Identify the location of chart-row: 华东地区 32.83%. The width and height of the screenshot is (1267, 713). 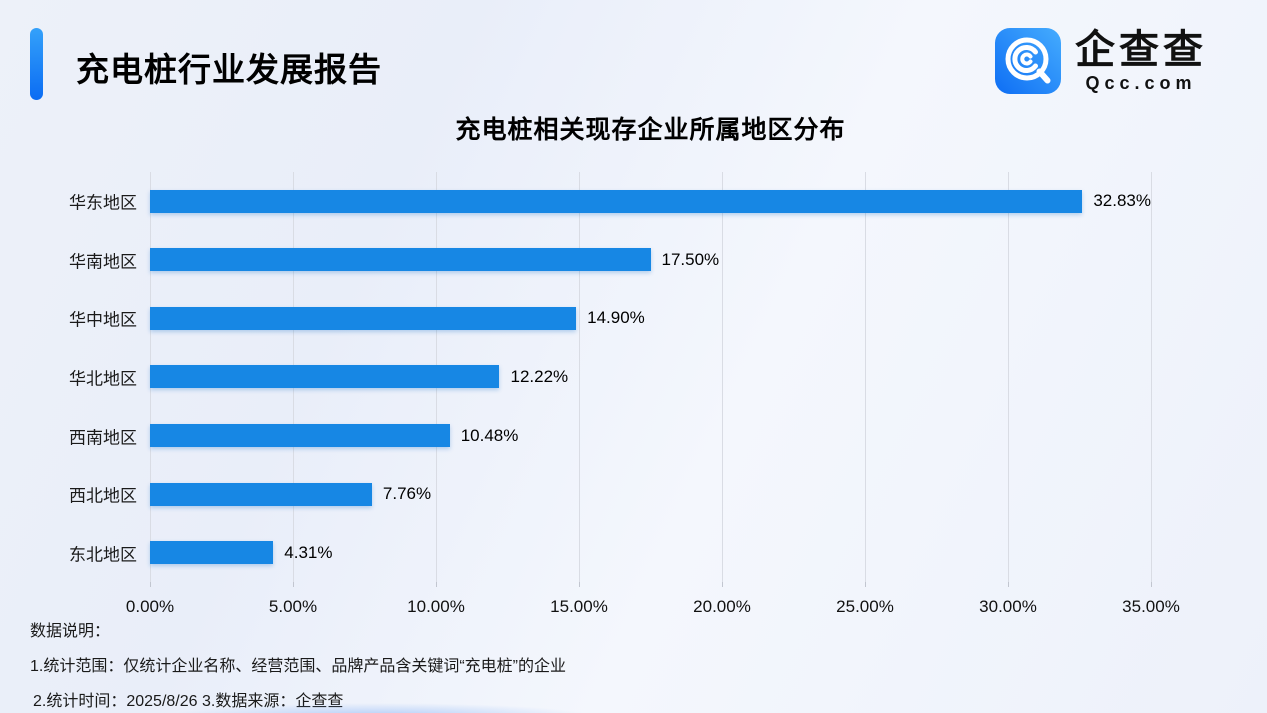
(610, 201).